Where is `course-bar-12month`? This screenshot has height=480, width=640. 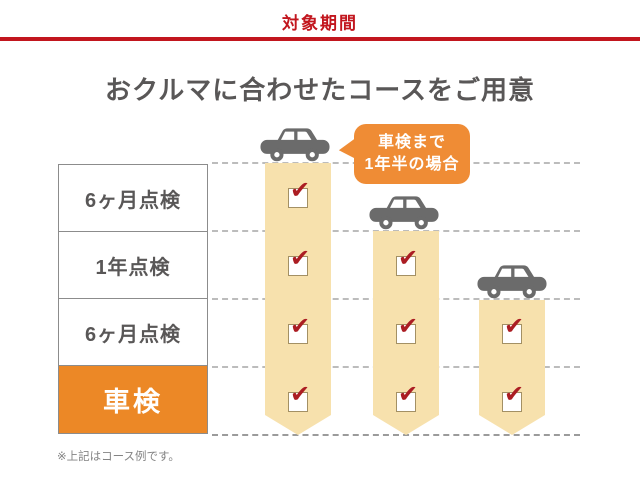
course-bar-12month is located at coordinates (406, 333).